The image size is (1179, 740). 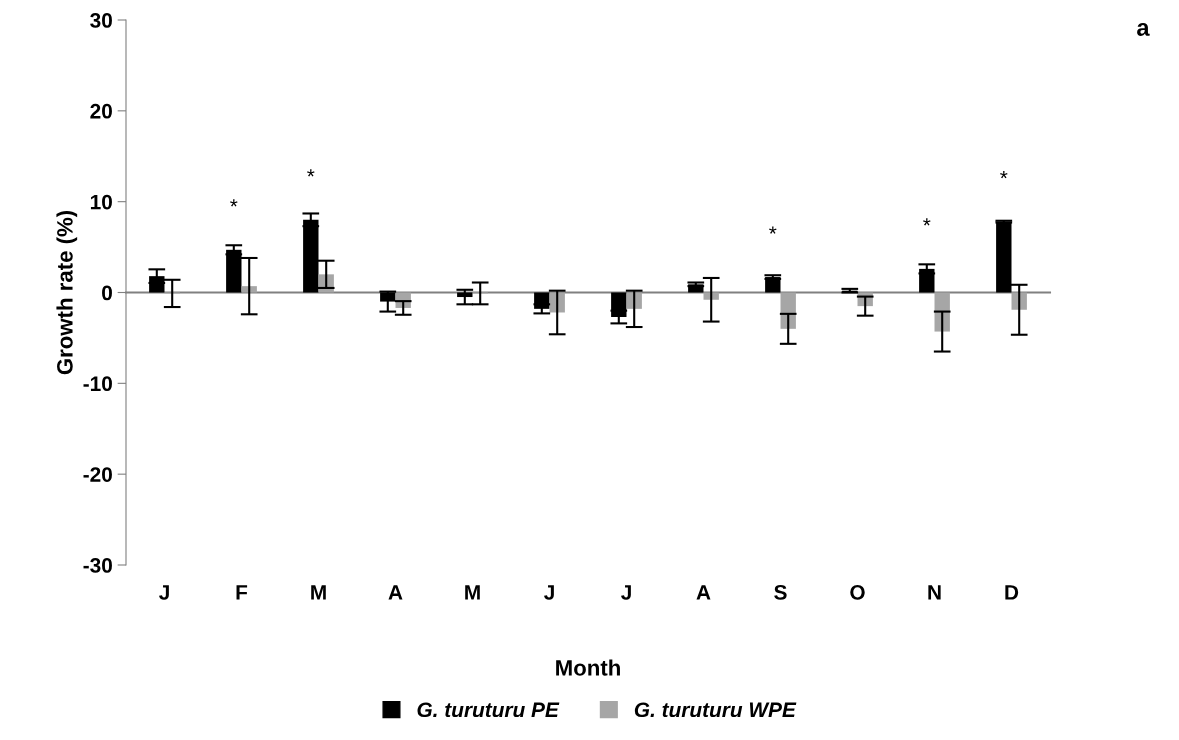 What do you see at coordinates (488, 710) in the screenshot?
I see `legend-label: G. turuturu PE` at bounding box center [488, 710].